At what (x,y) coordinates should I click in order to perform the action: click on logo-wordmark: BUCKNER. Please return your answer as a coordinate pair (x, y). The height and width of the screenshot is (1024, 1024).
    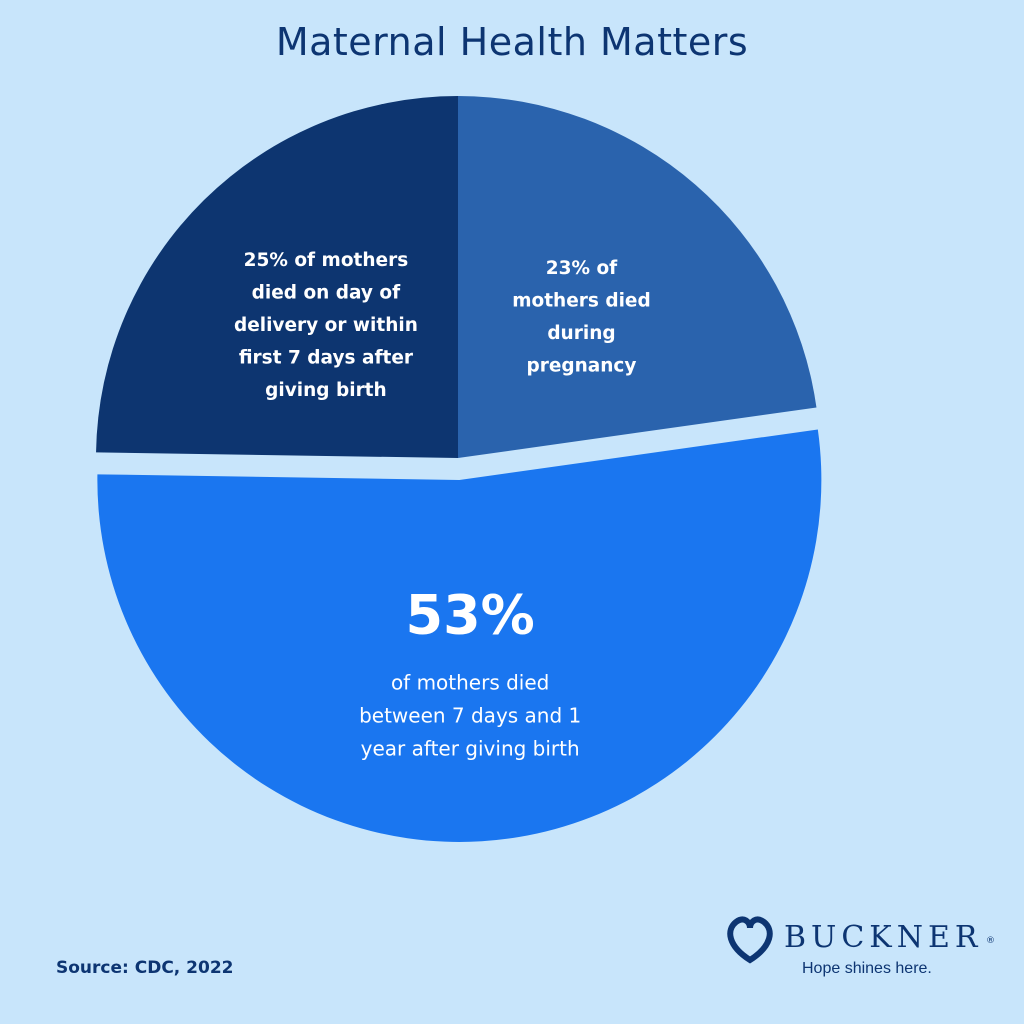
    Looking at the image, I should click on (883, 937).